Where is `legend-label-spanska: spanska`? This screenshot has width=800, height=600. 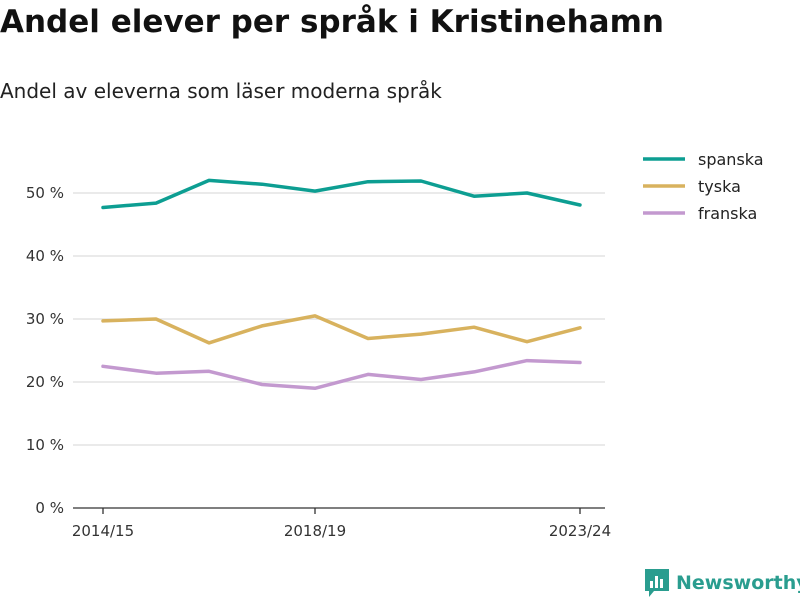 legend-label-spanska: spanska is located at coordinates (731, 159).